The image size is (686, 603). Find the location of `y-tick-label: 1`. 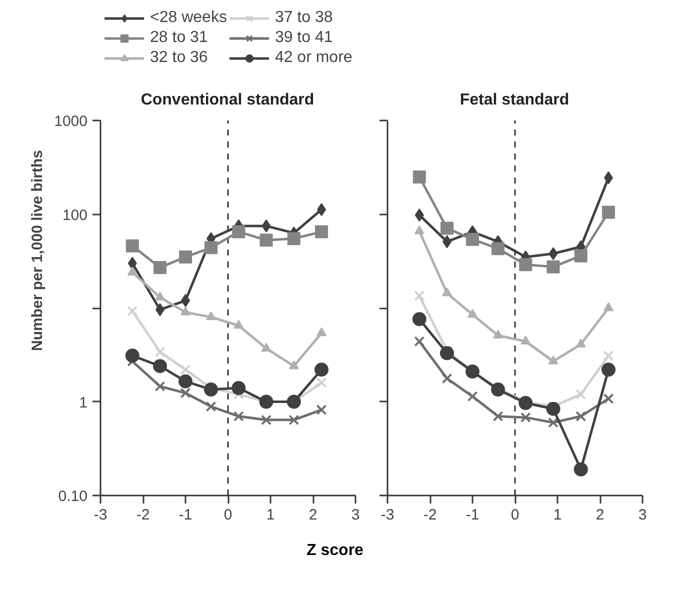

y-tick-label: 1 is located at coordinates (83, 403).